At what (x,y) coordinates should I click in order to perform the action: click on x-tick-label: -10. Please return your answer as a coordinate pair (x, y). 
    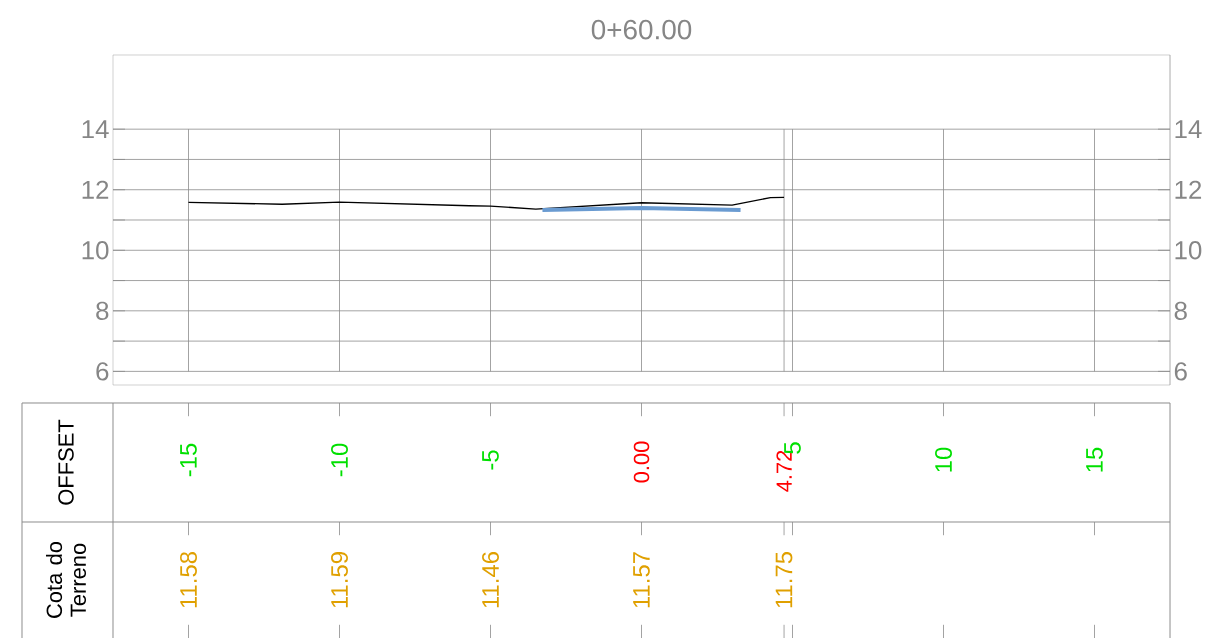
    Looking at the image, I should click on (339, 460).